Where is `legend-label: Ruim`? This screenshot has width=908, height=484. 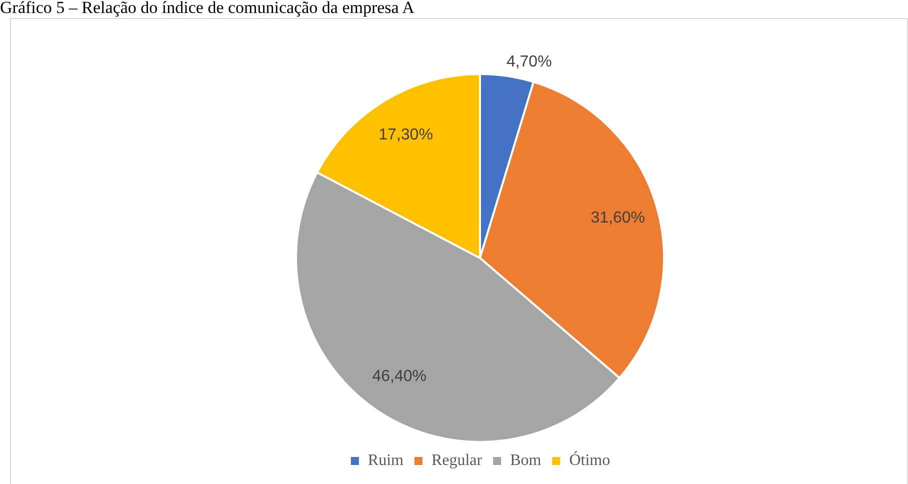 legend-label: Ruim is located at coordinates (386, 461).